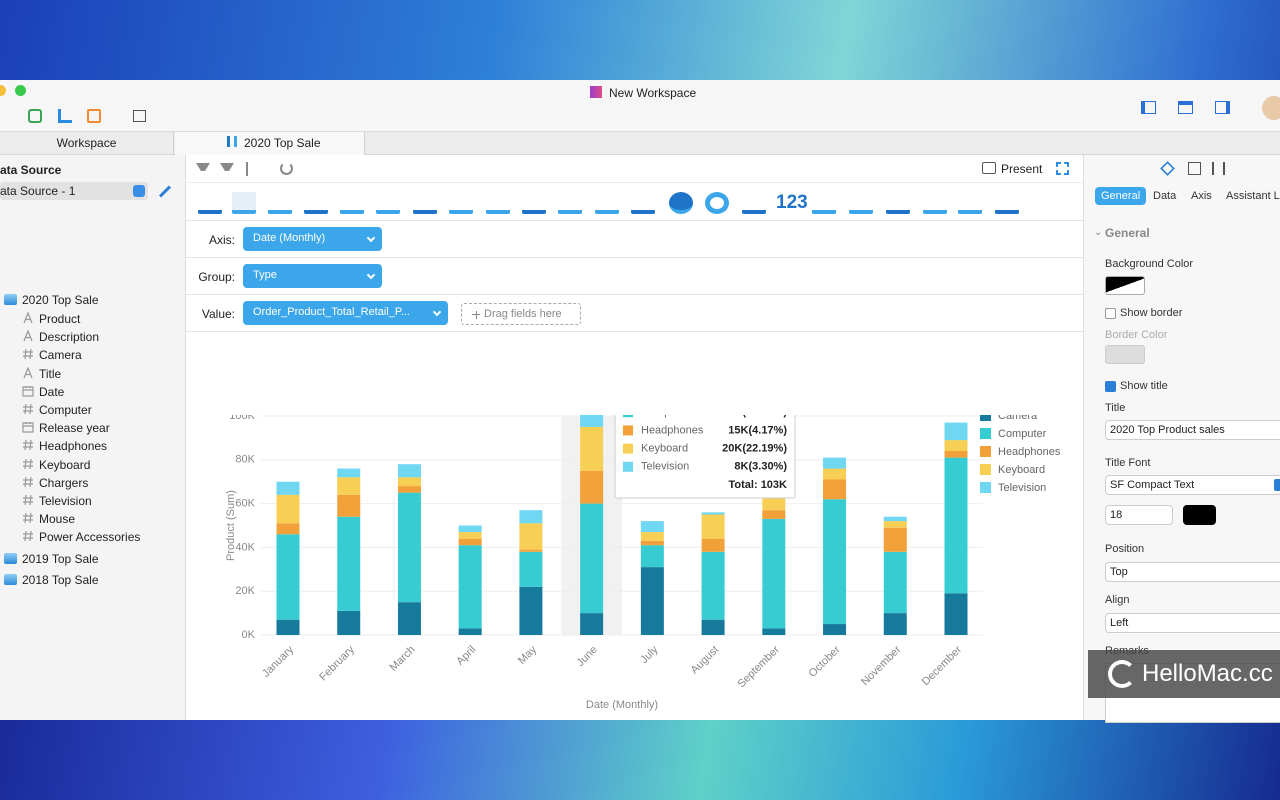 This screenshot has width=1280, height=800. What do you see at coordinates (1185, 107) in the screenshot?
I see `top-panel-toggle` at bounding box center [1185, 107].